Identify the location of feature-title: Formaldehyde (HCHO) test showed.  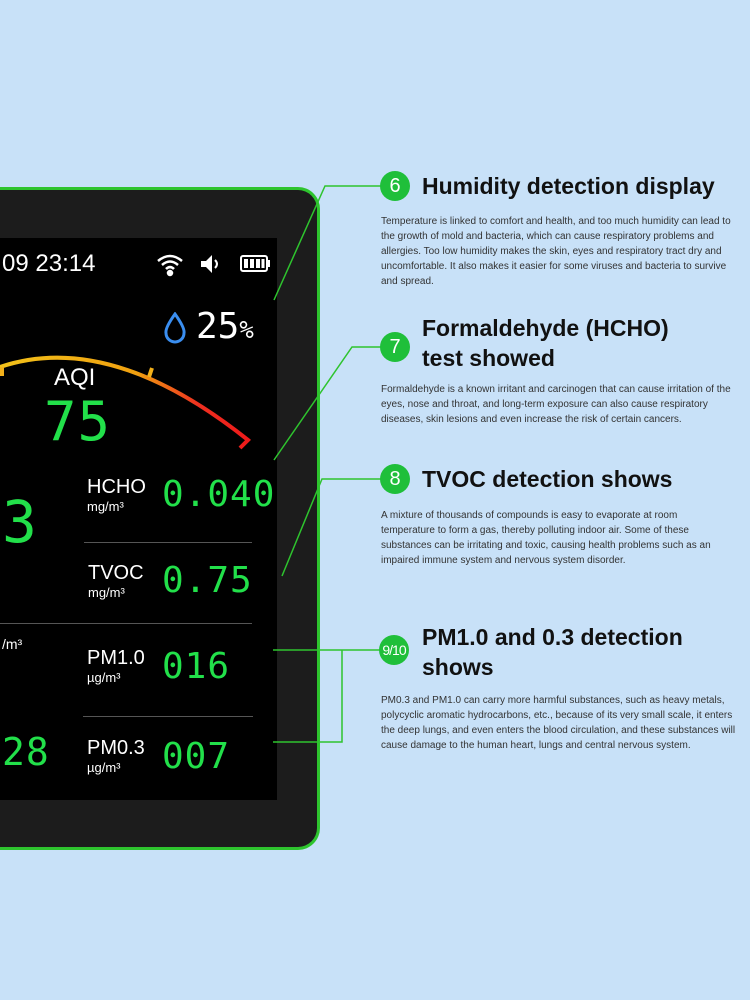
(545, 343).